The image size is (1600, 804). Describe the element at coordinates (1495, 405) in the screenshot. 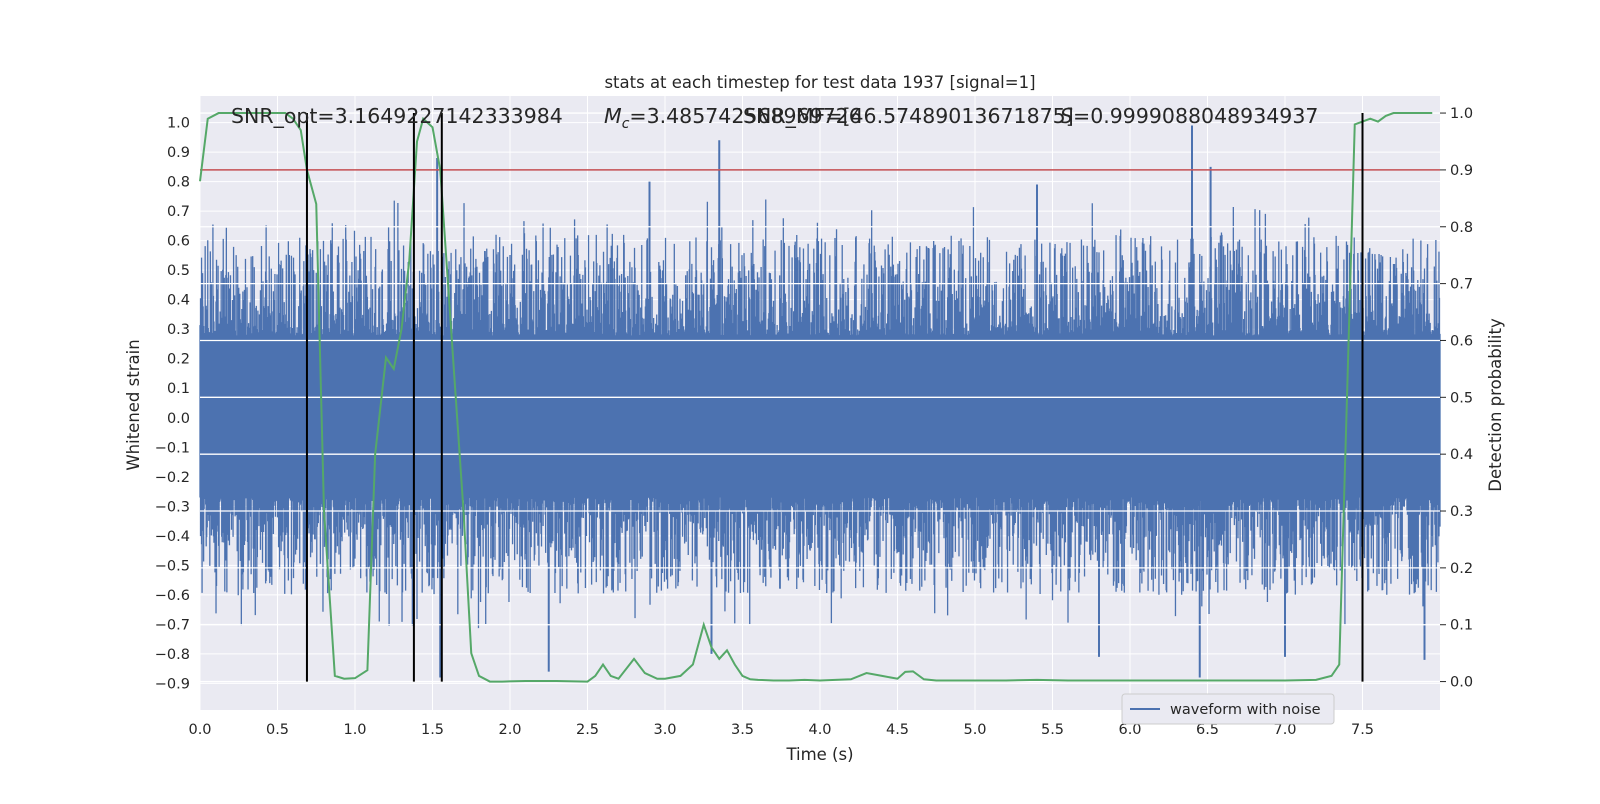

I see `right-y-axis-label: Detection probability` at that location.